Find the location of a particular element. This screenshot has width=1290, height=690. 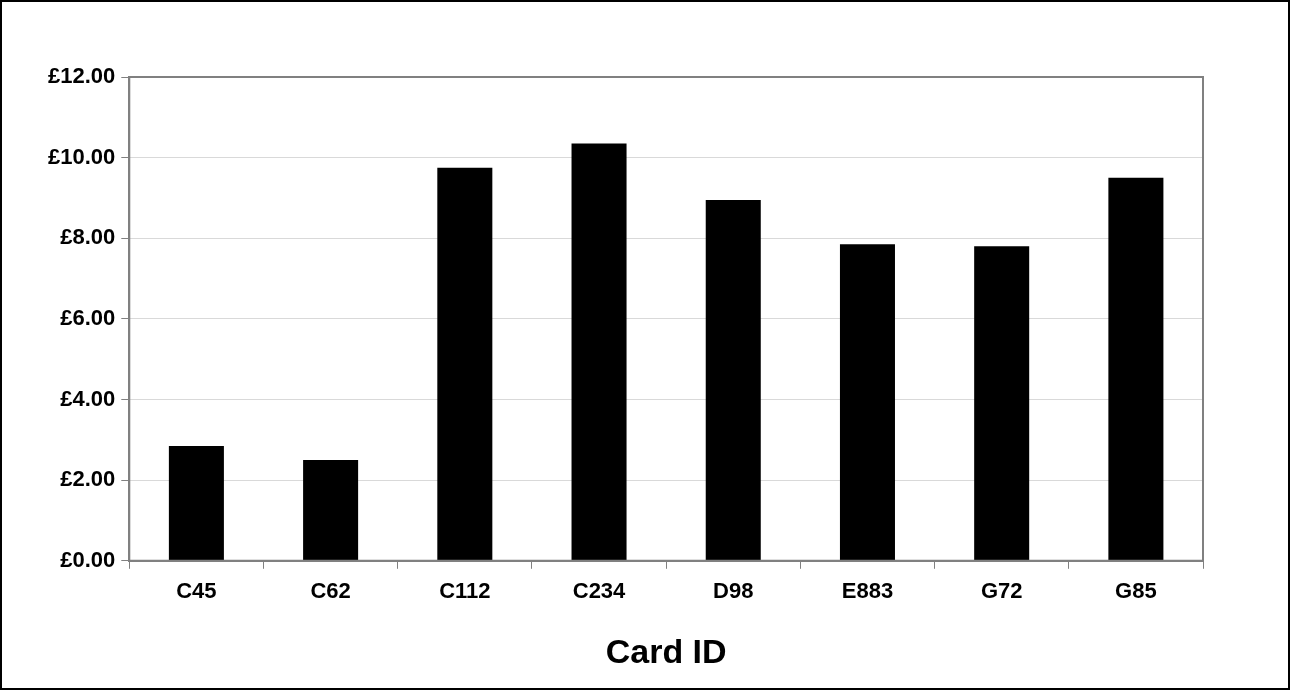

x-tick-label: G85 is located at coordinates (1136, 591).